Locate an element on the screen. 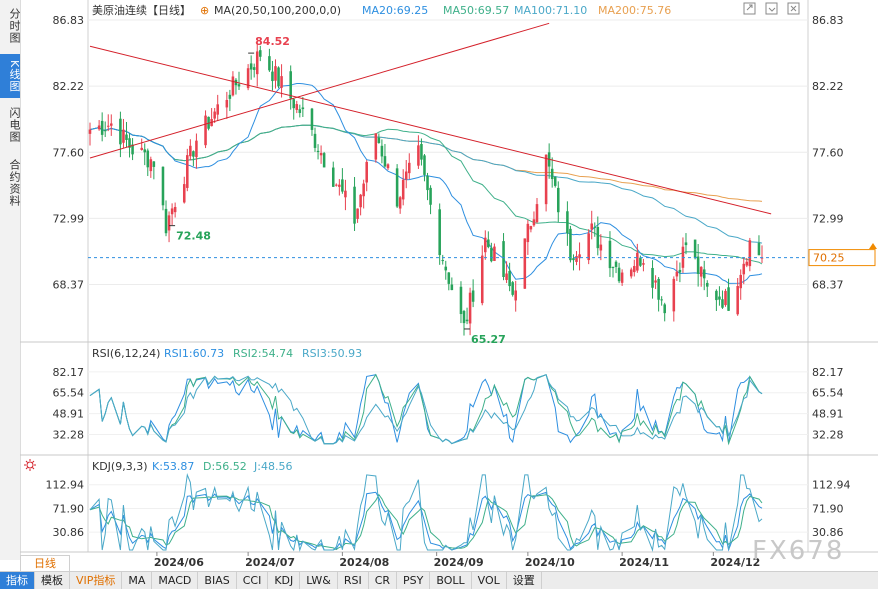 This screenshot has width=878, height=589. close-icon is located at coordinates (793, 8).